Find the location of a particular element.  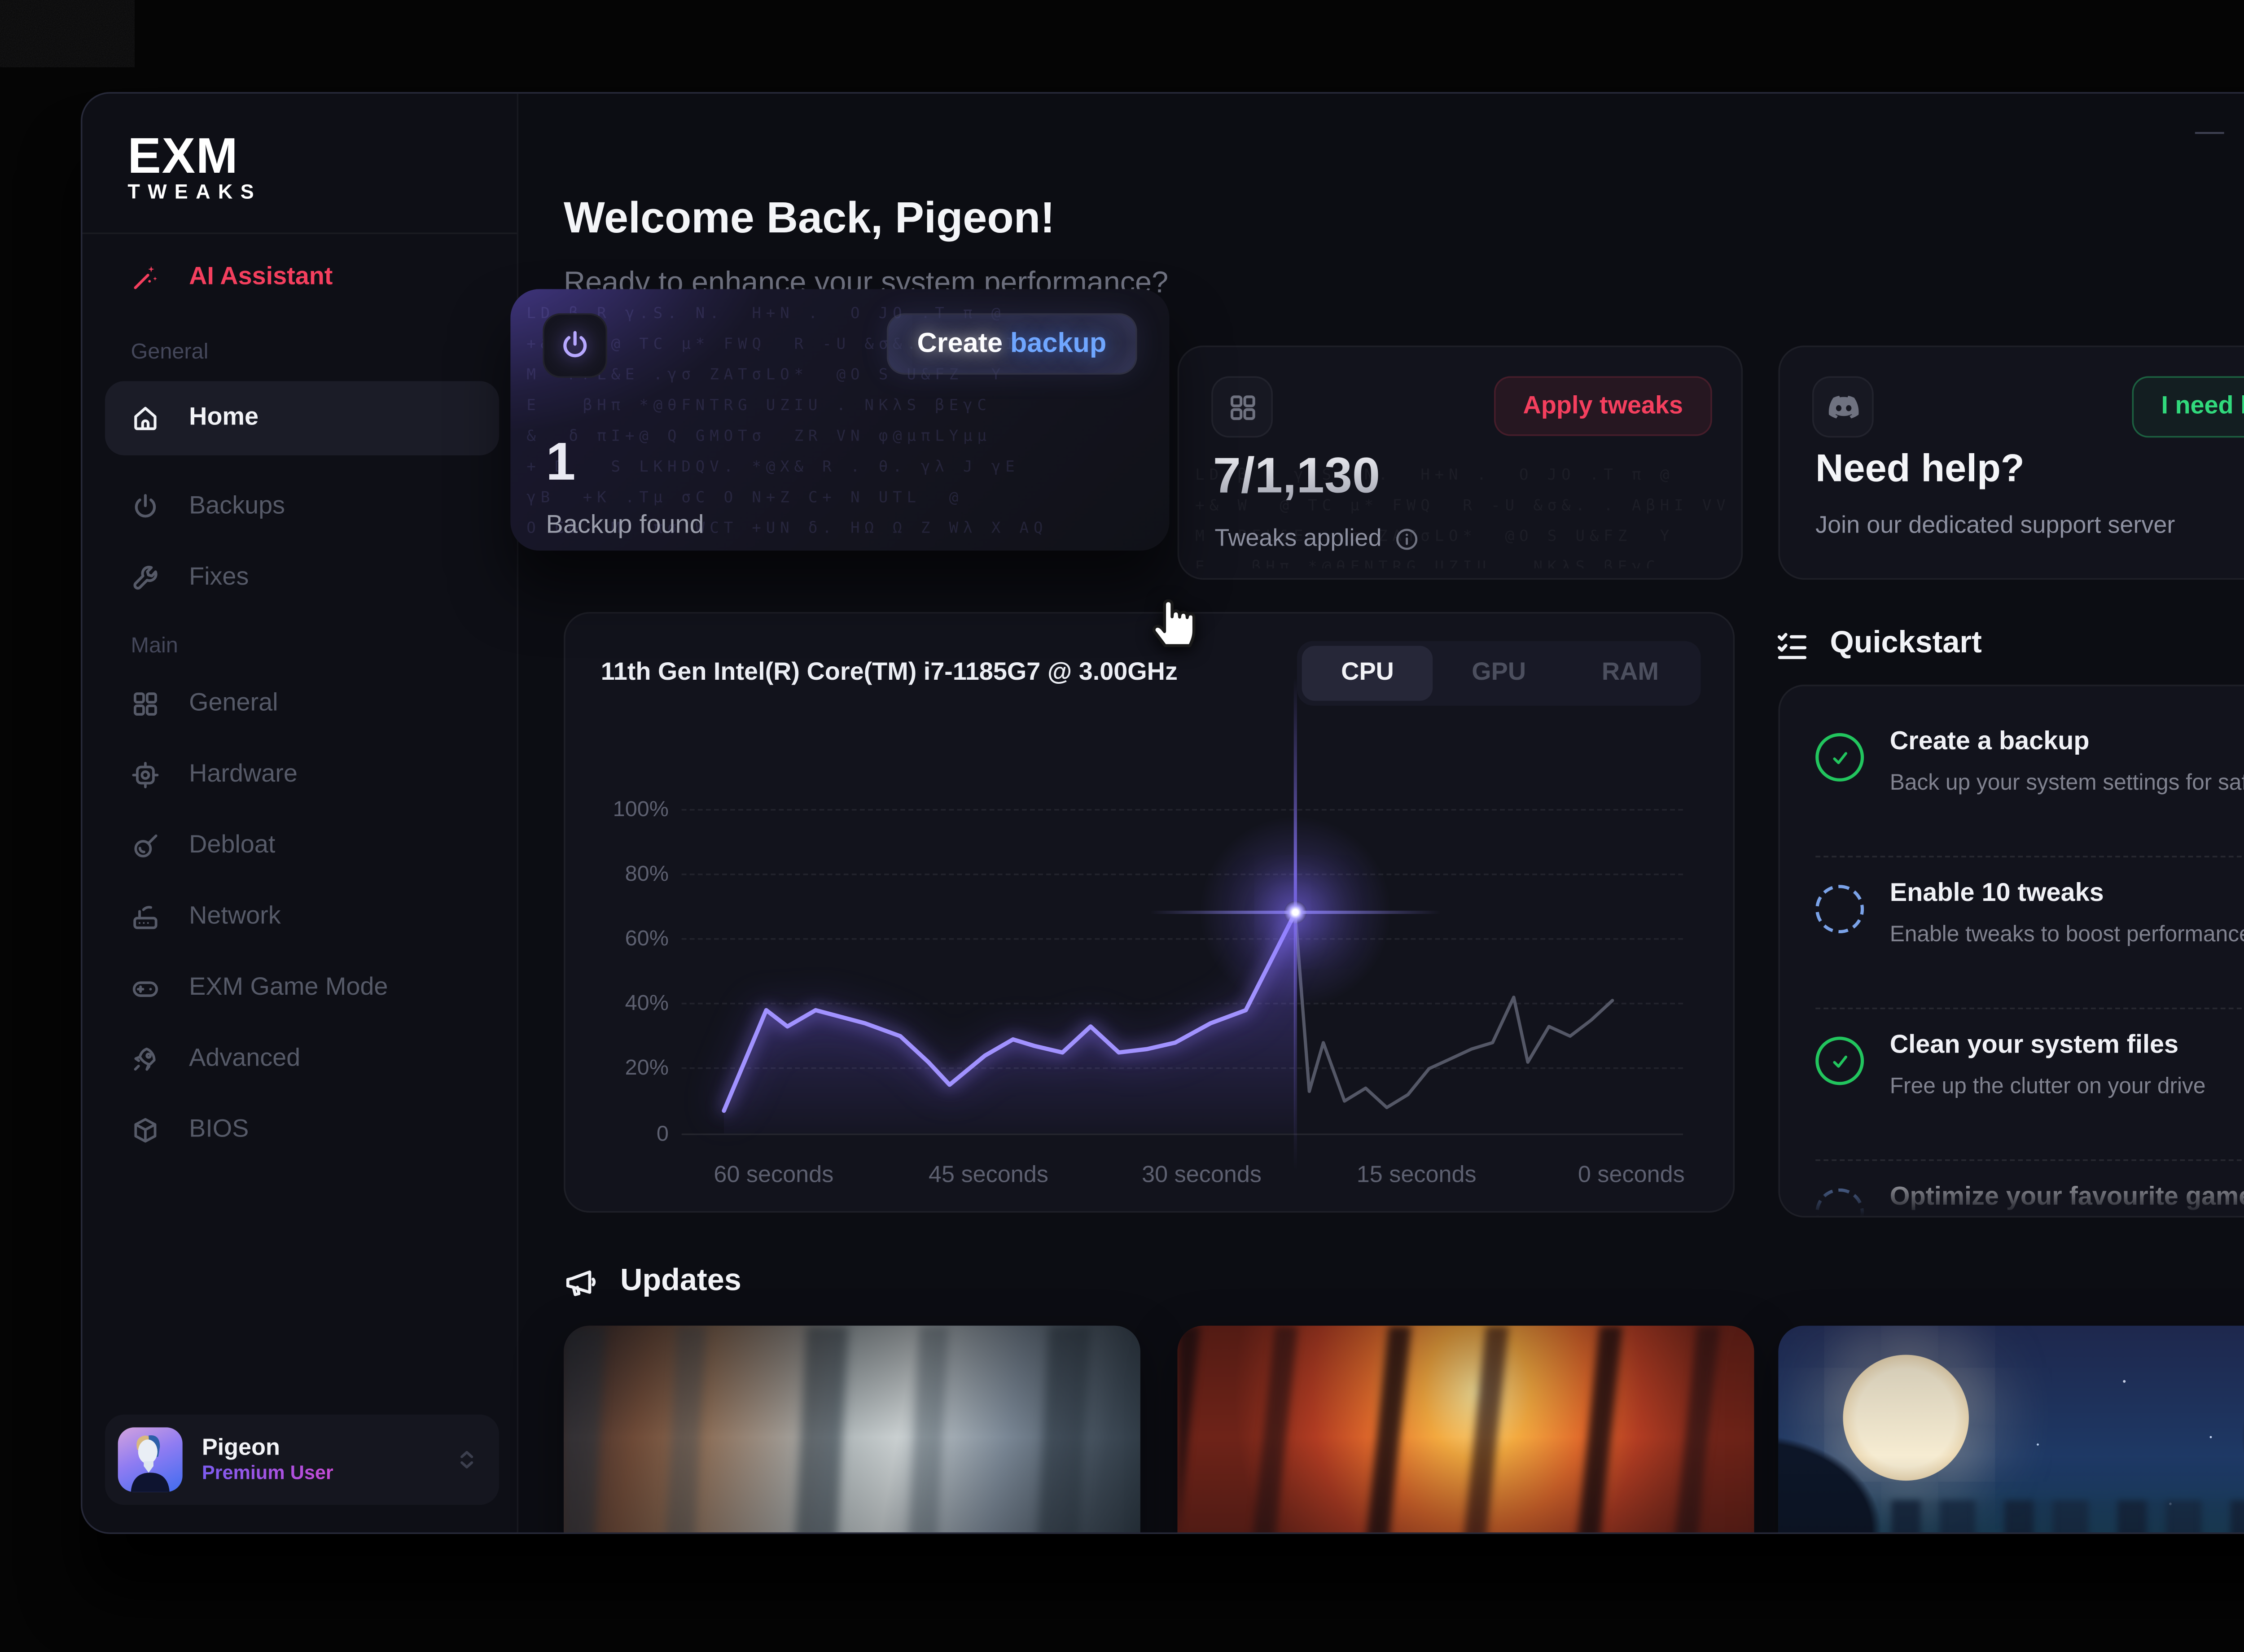

sidebar-item-label: Network is located at coordinates (235, 916).